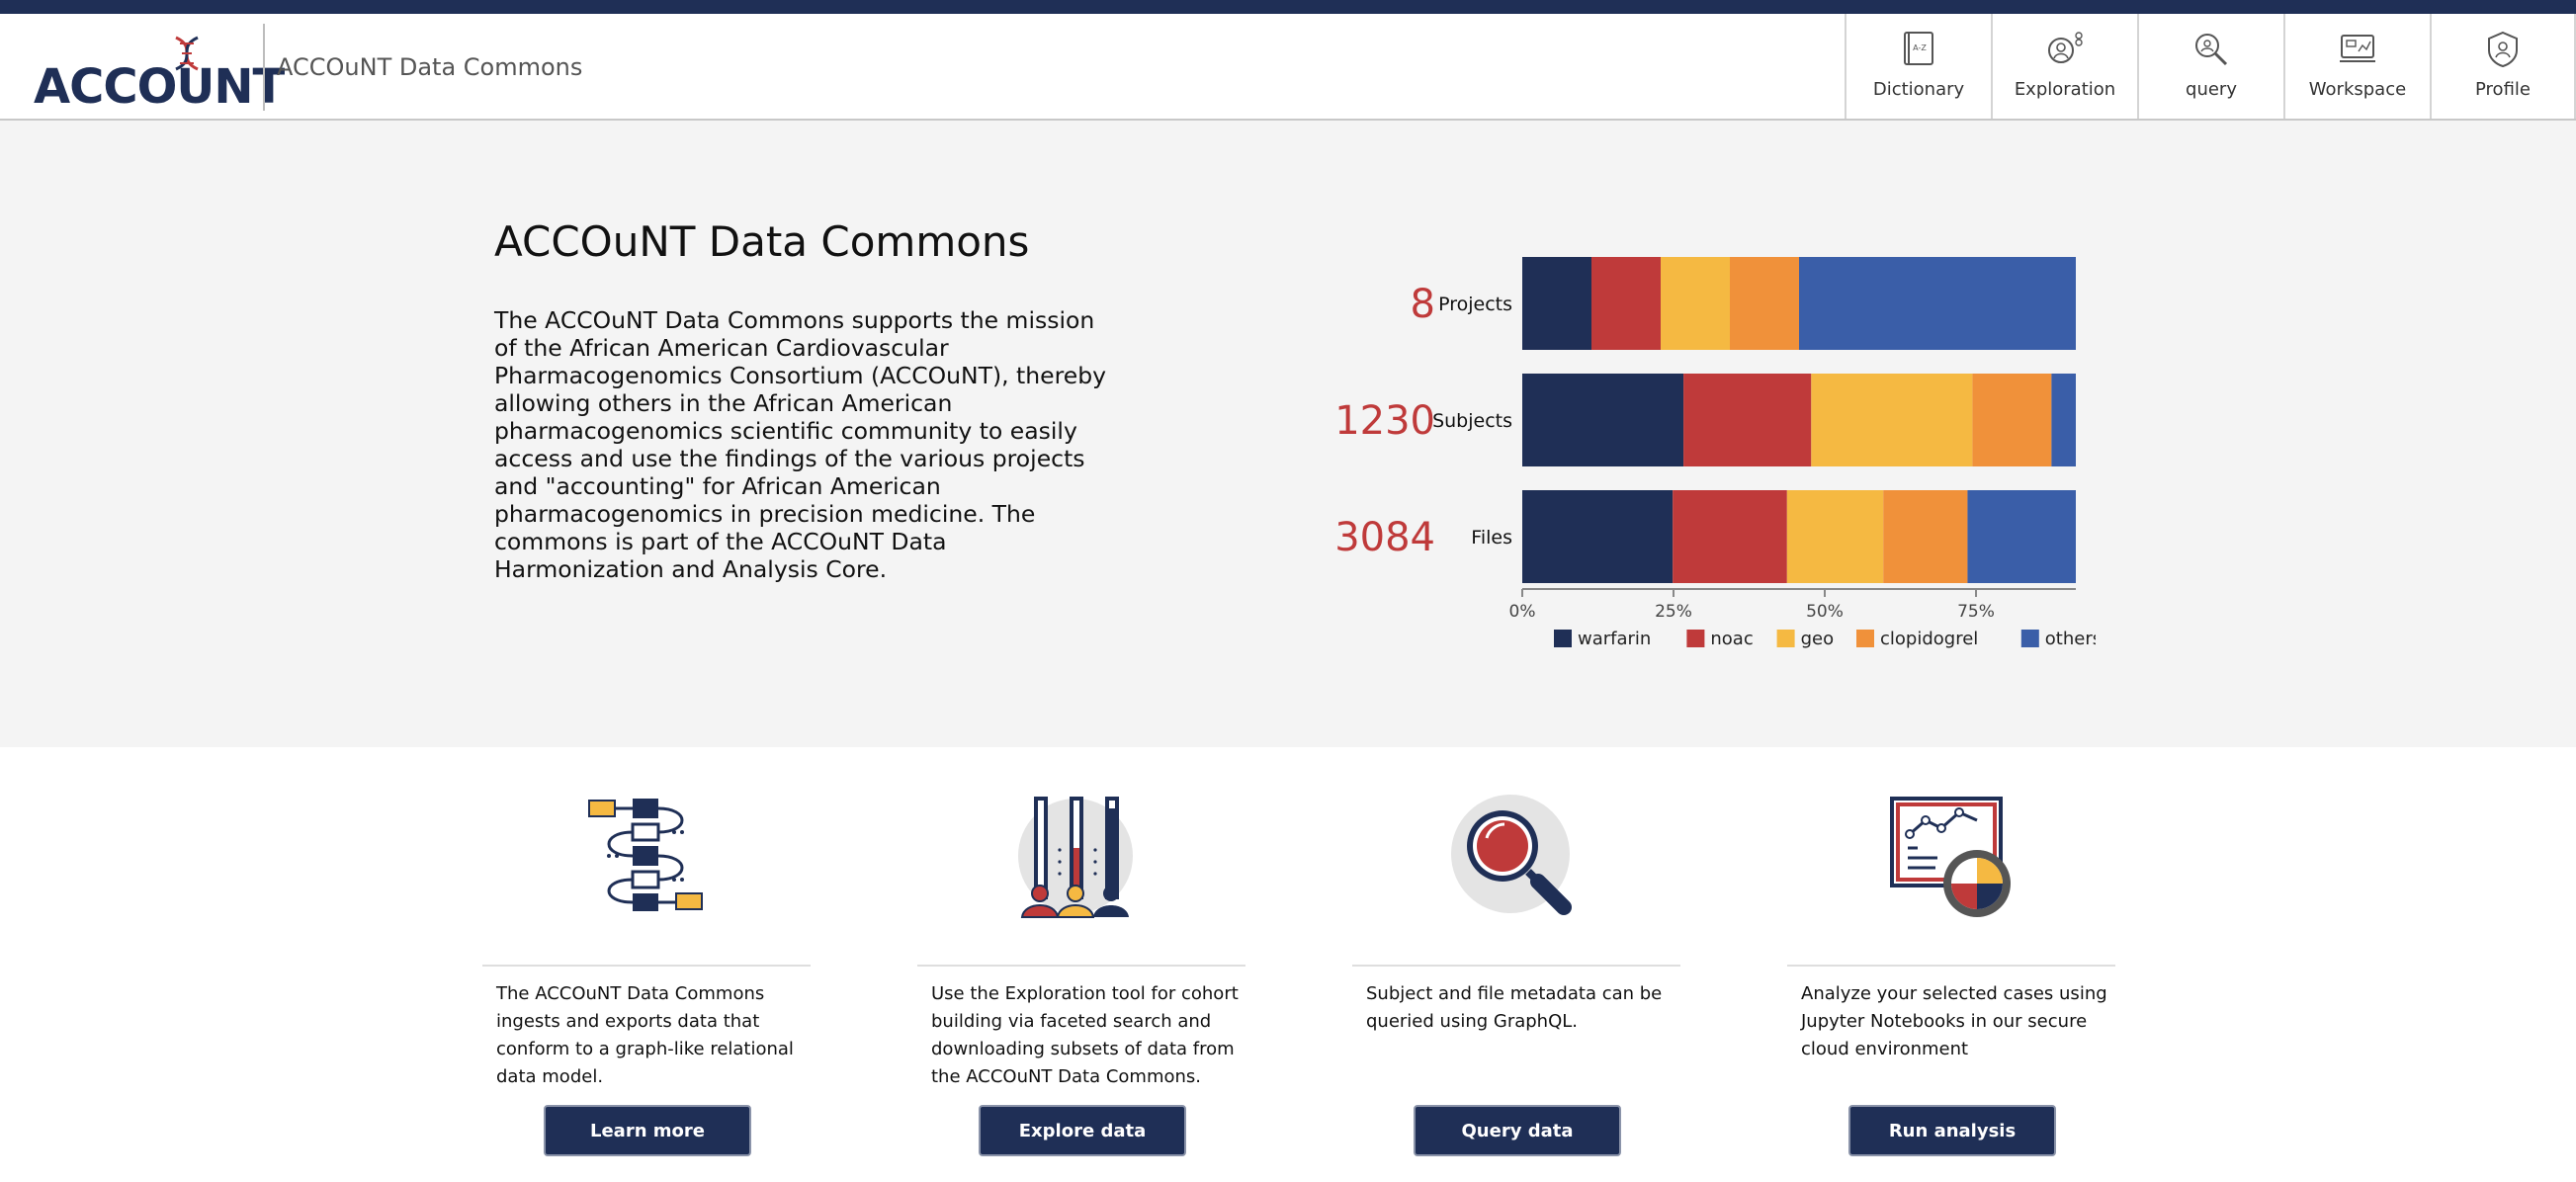 This screenshot has height=1182, width=2576. What do you see at coordinates (1731, 639) in the screenshot?
I see `legend-label-noac: noac` at bounding box center [1731, 639].